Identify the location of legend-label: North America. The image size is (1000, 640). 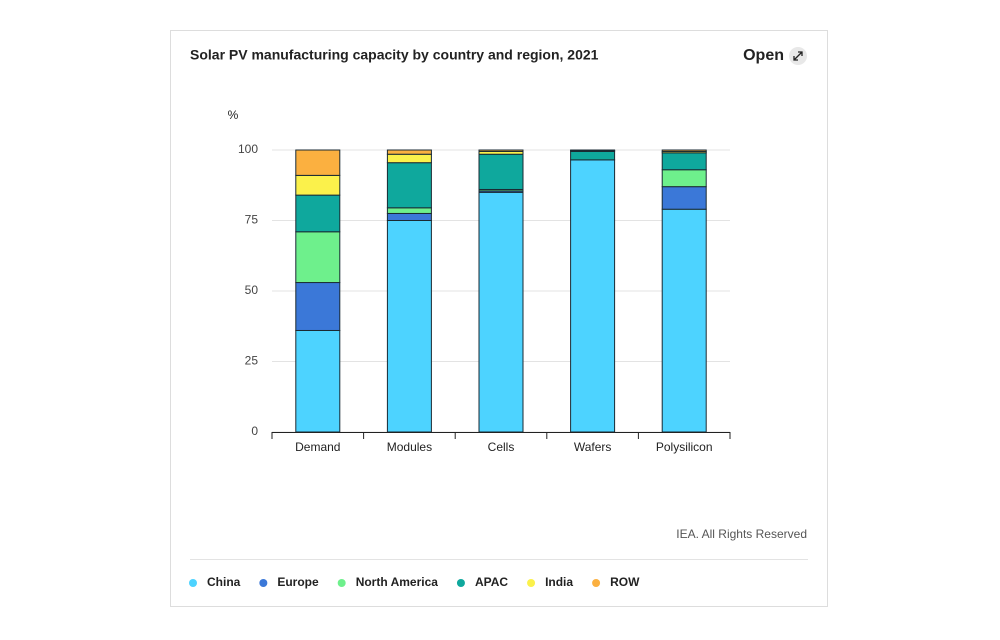
(397, 582).